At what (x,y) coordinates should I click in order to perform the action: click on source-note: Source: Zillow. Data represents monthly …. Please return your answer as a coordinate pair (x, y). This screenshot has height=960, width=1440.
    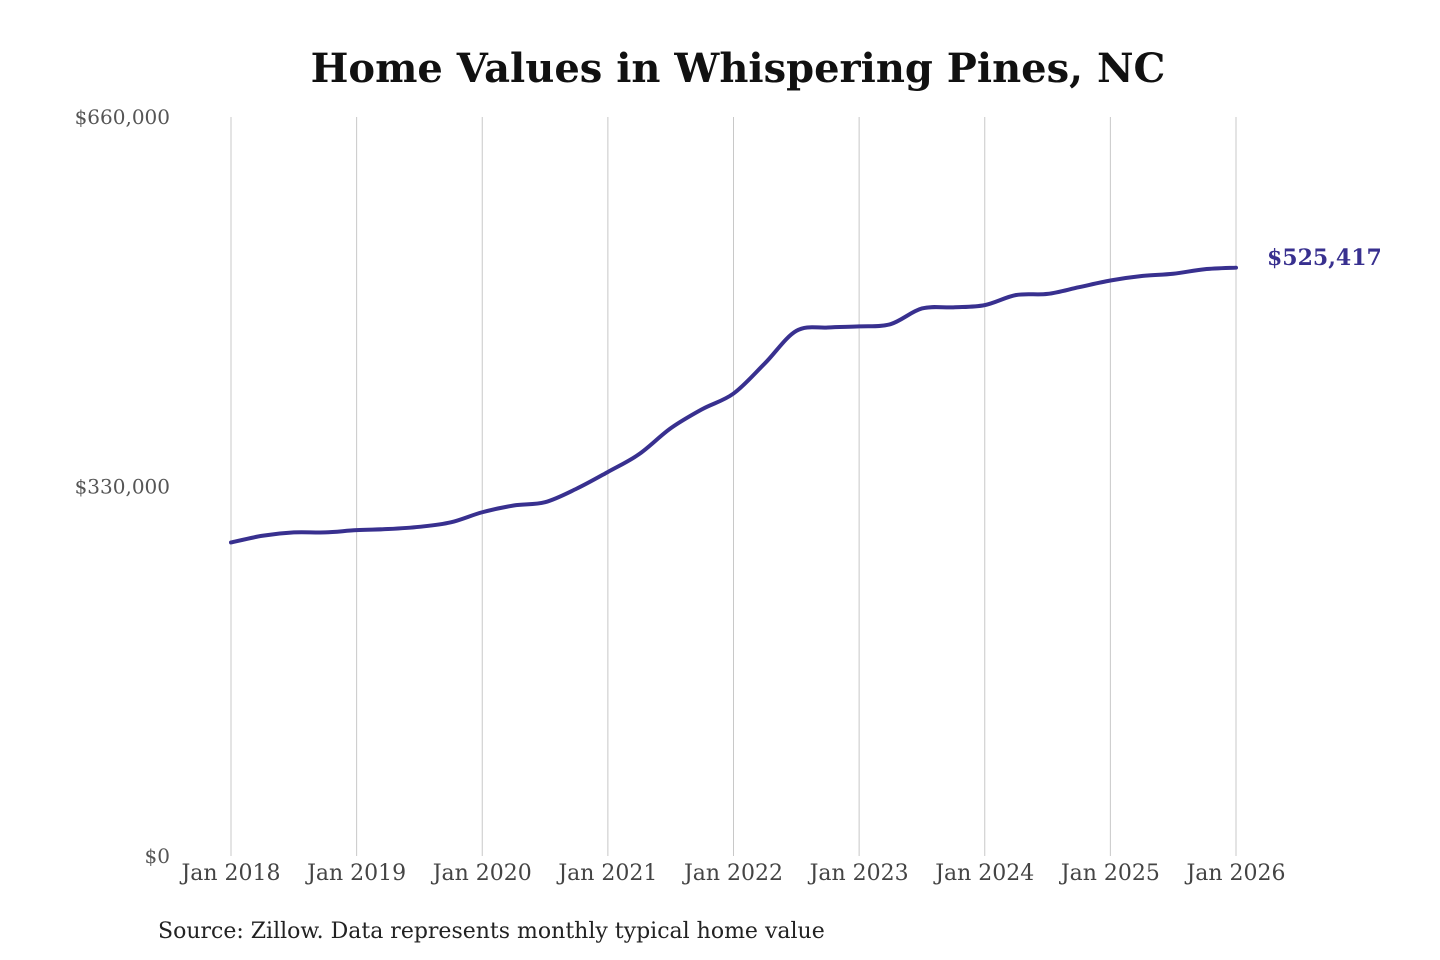
    Looking at the image, I should click on (491, 931).